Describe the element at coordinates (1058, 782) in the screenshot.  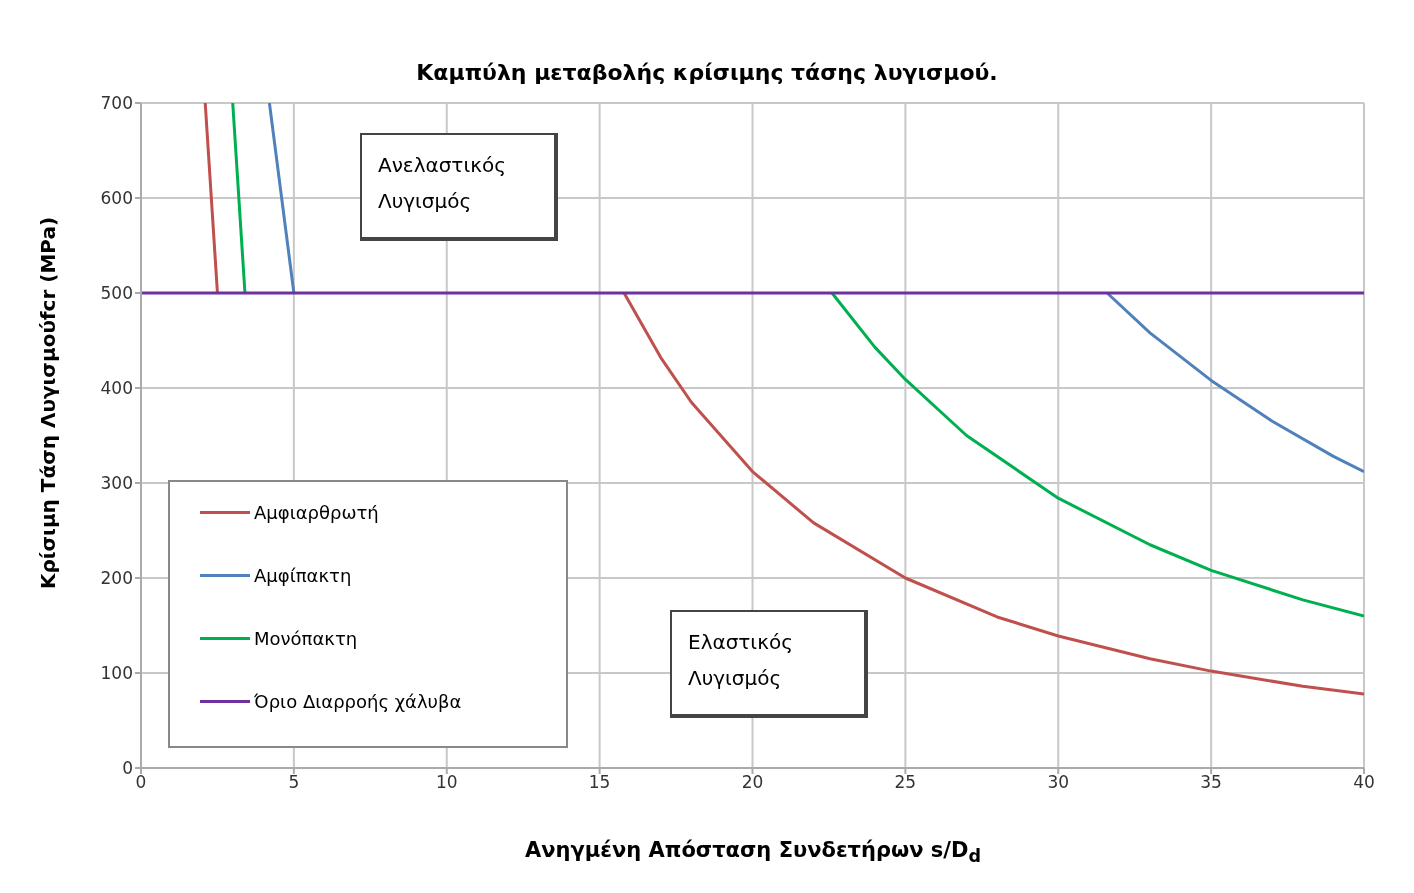
I see `x-tick-label: 30` at that location.